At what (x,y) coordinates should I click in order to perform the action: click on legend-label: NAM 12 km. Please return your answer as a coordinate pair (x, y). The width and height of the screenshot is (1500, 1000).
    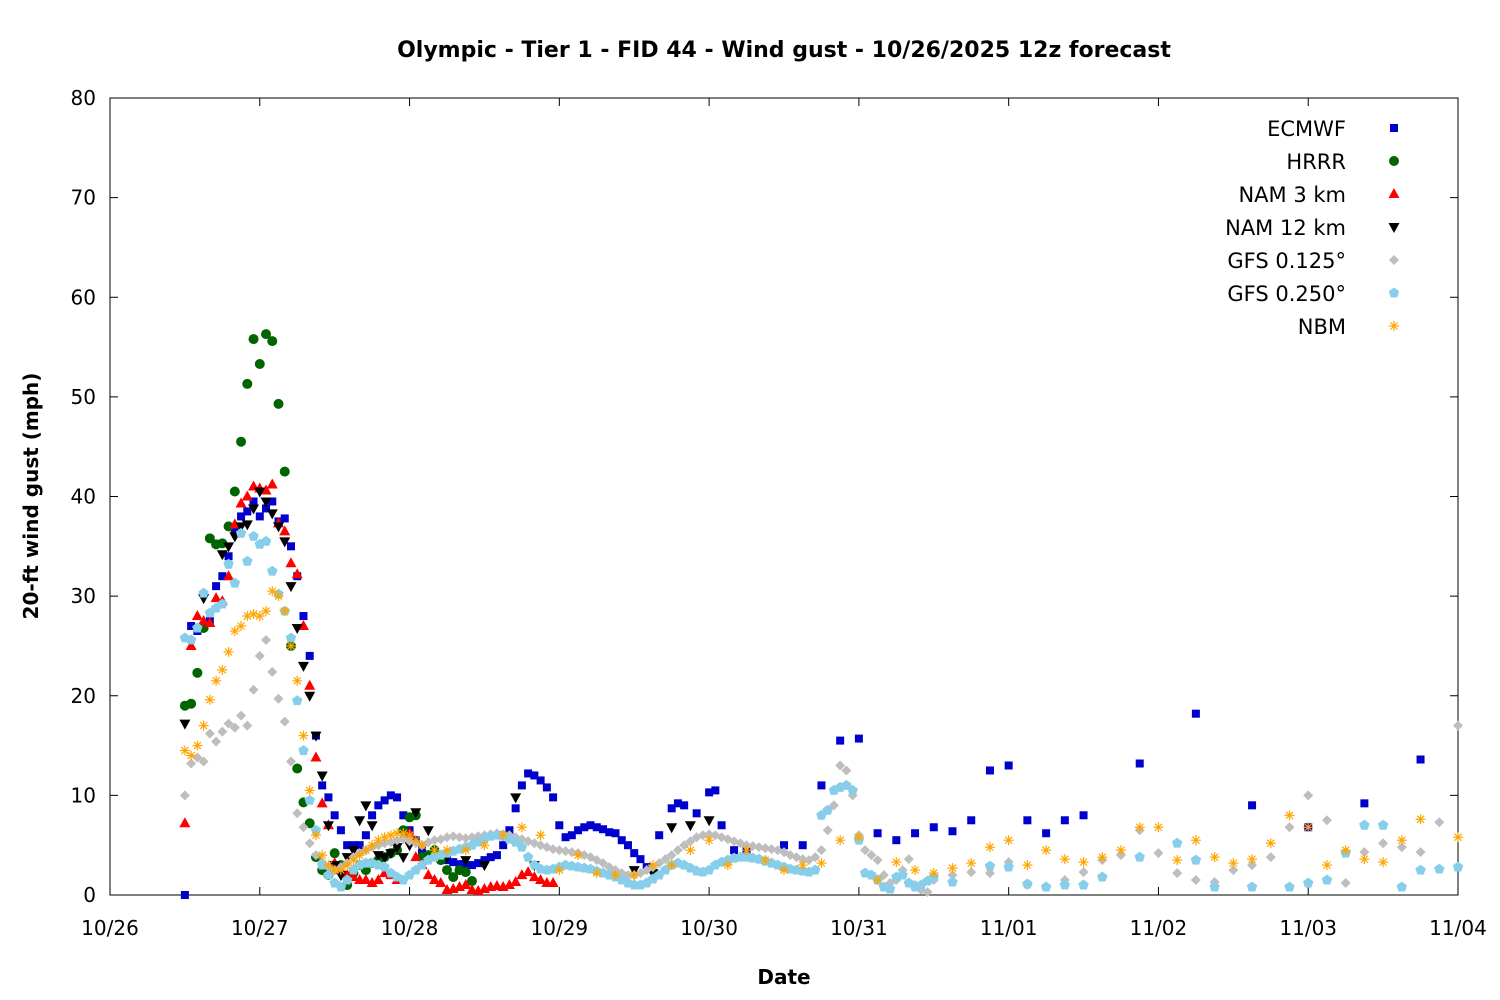
    Looking at the image, I should click on (1285, 228).